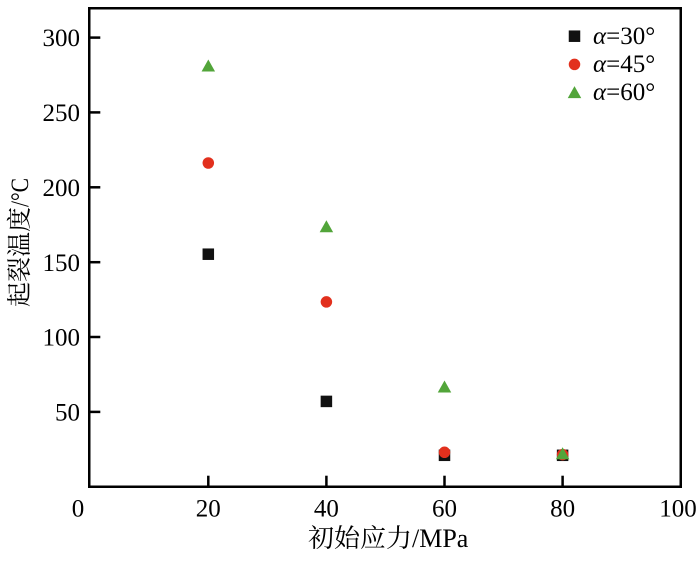 This screenshot has width=700, height=561. Describe the element at coordinates (624, 92) in the screenshot. I see `svg-text: α=60°` at that location.